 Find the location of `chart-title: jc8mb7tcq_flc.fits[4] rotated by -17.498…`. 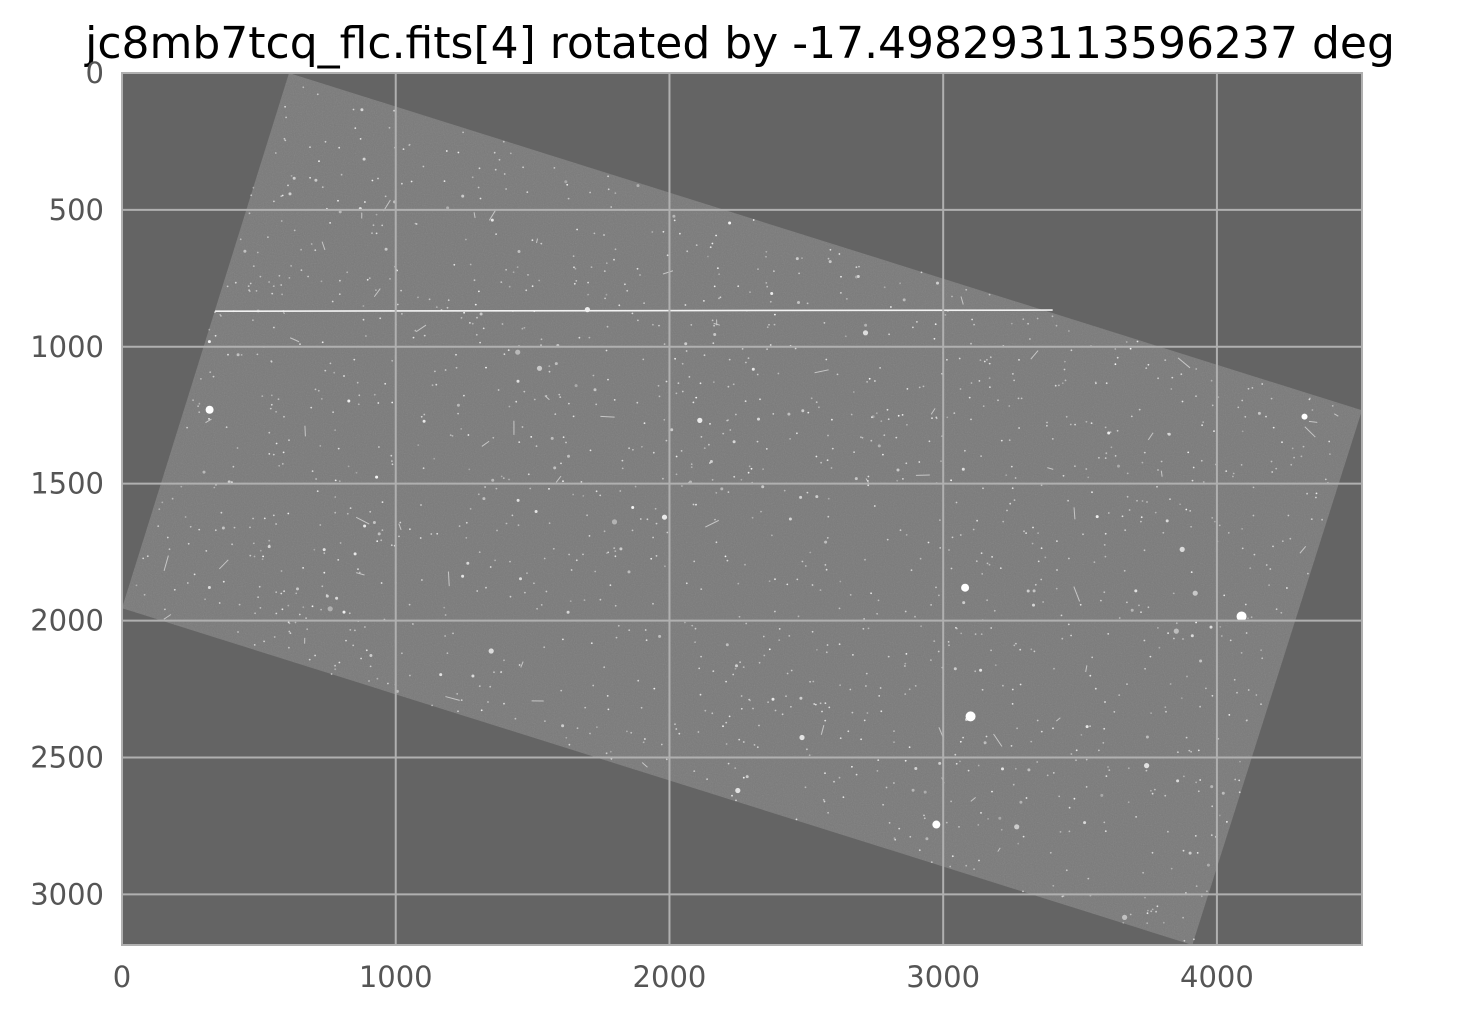

chart-title: jc8mb7tcq_flc.fits[4] rotated by -17.498… is located at coordinates (739, 43).